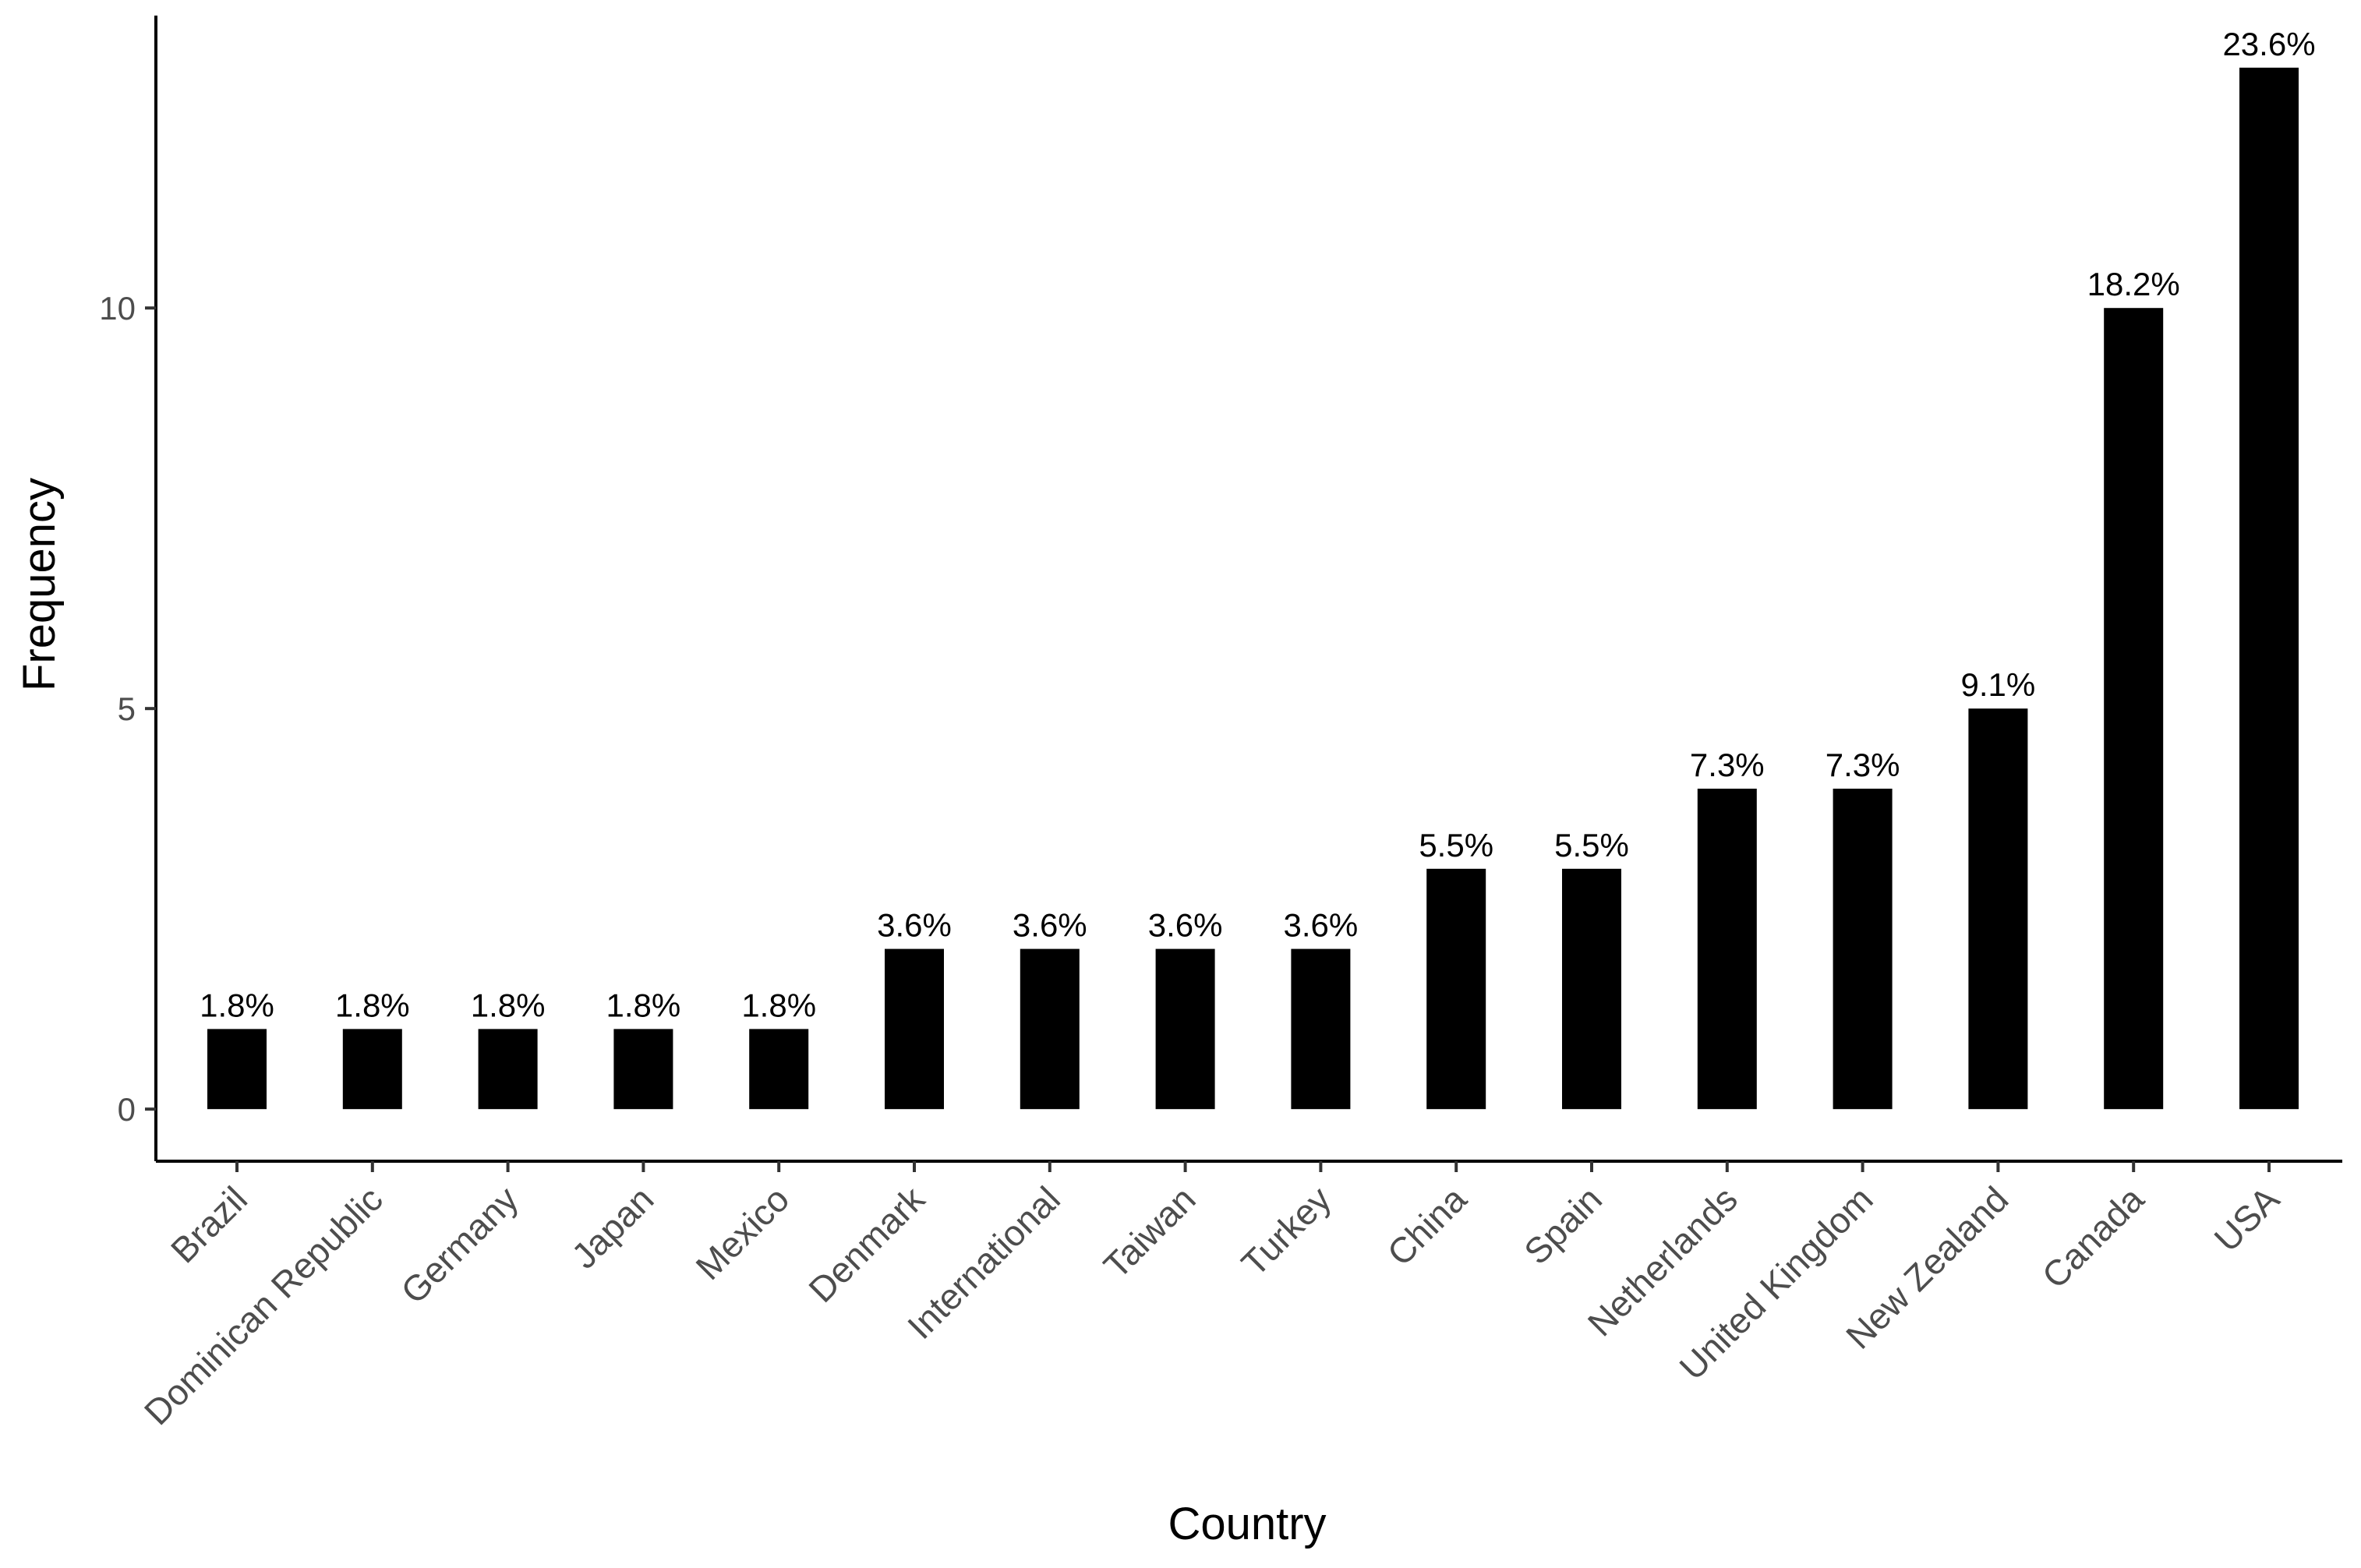  Describe the element at coordinates (39, 584) in the screenshot. I see `y-axis-title: Frequency` at that location.